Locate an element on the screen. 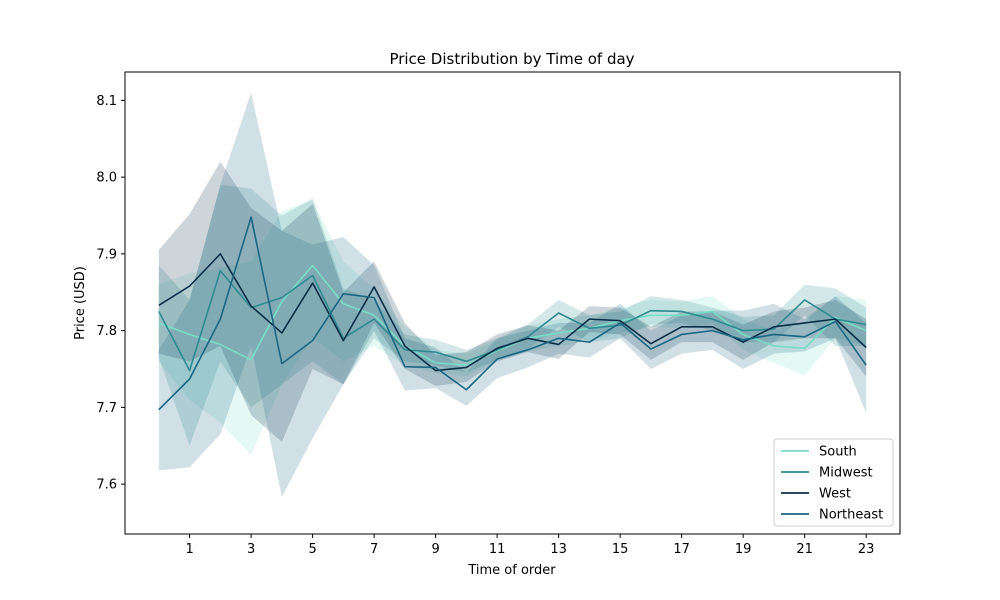 This screenshot has height=600, width=1000. x-tick-label: 23 is located at coordinates (866, 549).